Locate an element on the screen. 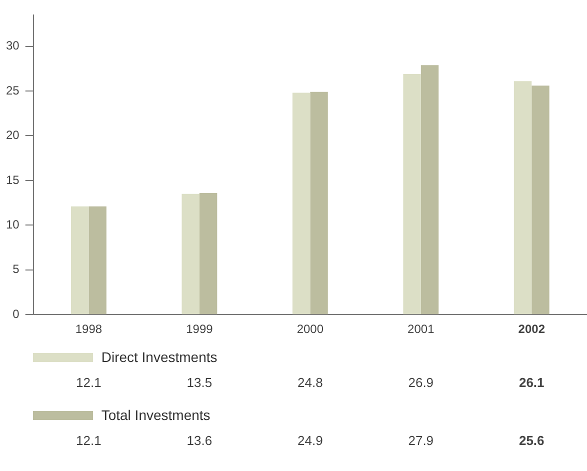  data-label: 27.9 is located at coordinates (421, 440).